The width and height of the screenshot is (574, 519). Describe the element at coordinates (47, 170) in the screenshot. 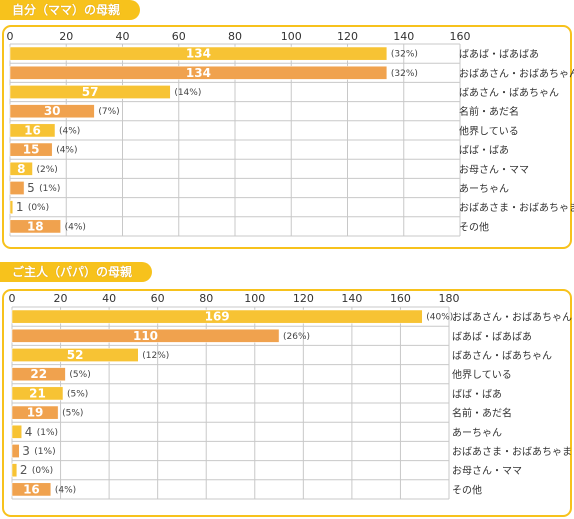

I see `bar-percent-label: (2%)` at that location.